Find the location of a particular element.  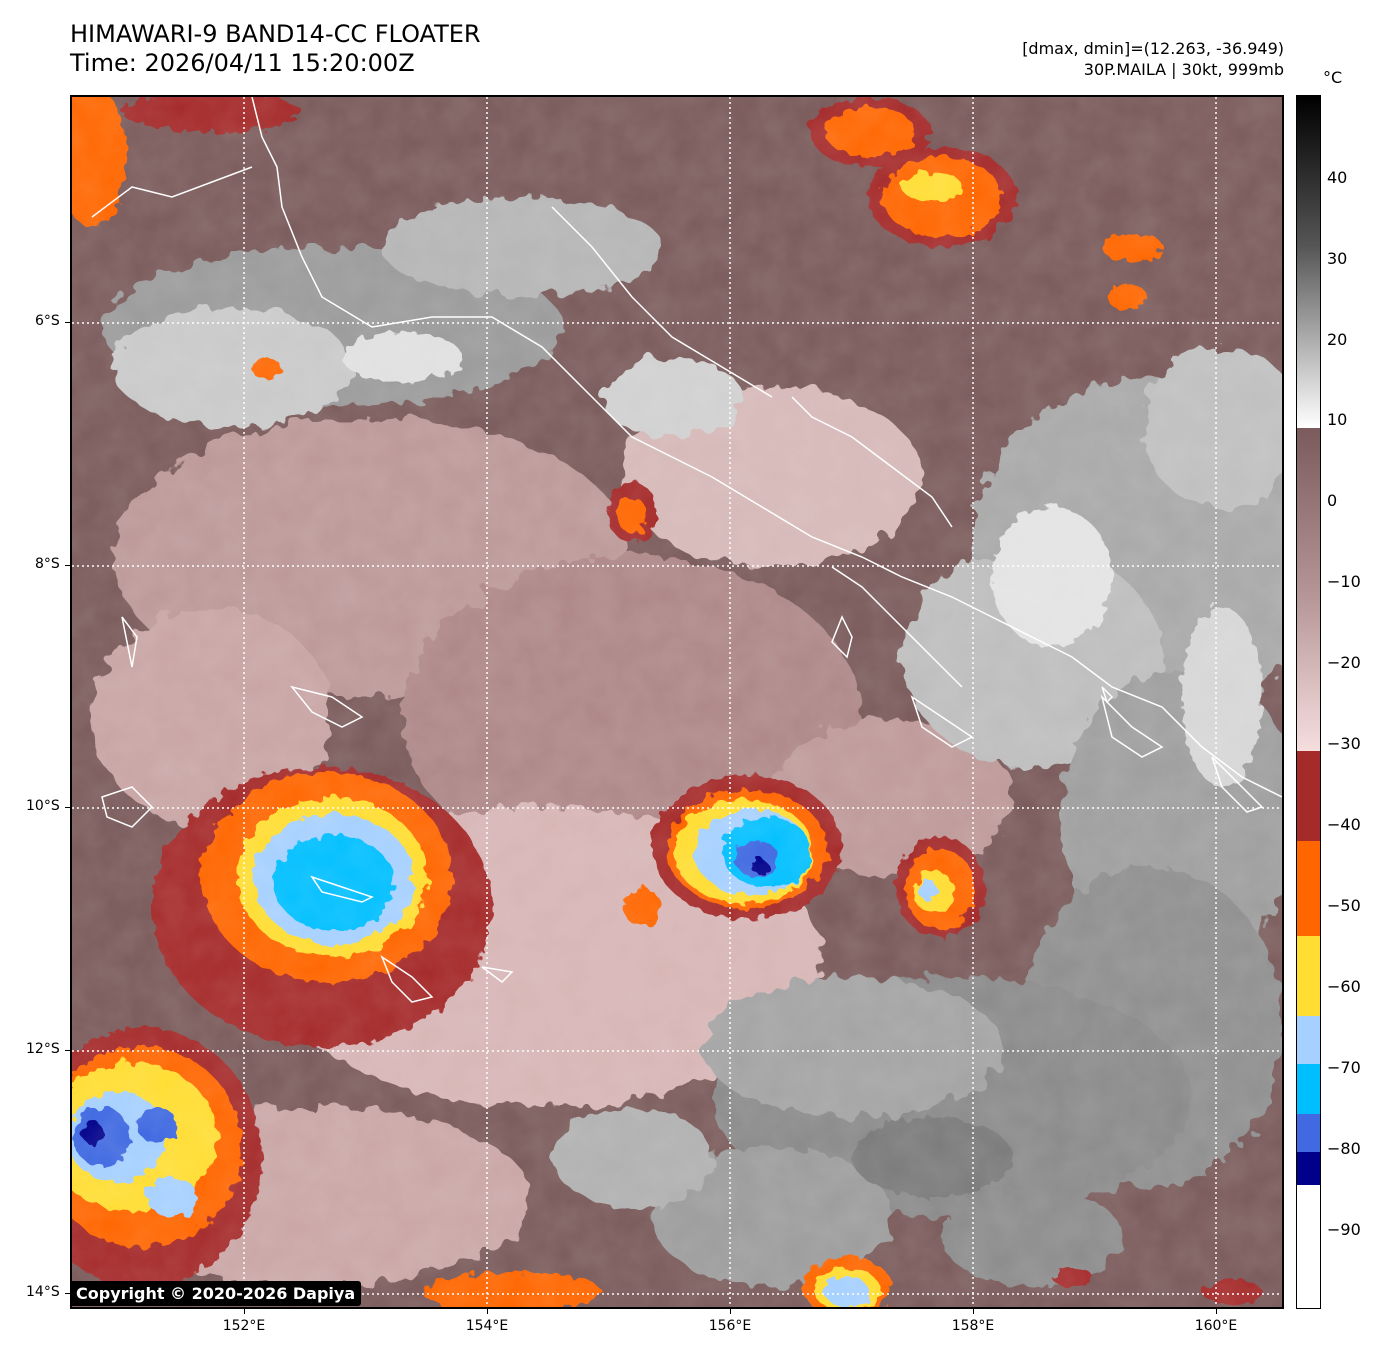

lon-label-156e: 156°E is located at coordinates (730, 1326).